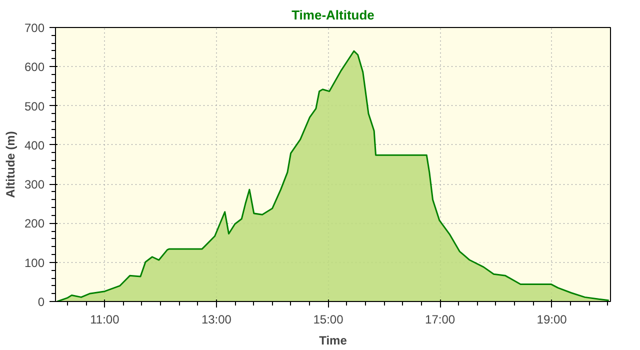 This screenshot has height=350, width=640. What do you see at coordinates (41, 302) in the screenshot?
I see `y-tick-label: 0` at bounding box center [41, 302].